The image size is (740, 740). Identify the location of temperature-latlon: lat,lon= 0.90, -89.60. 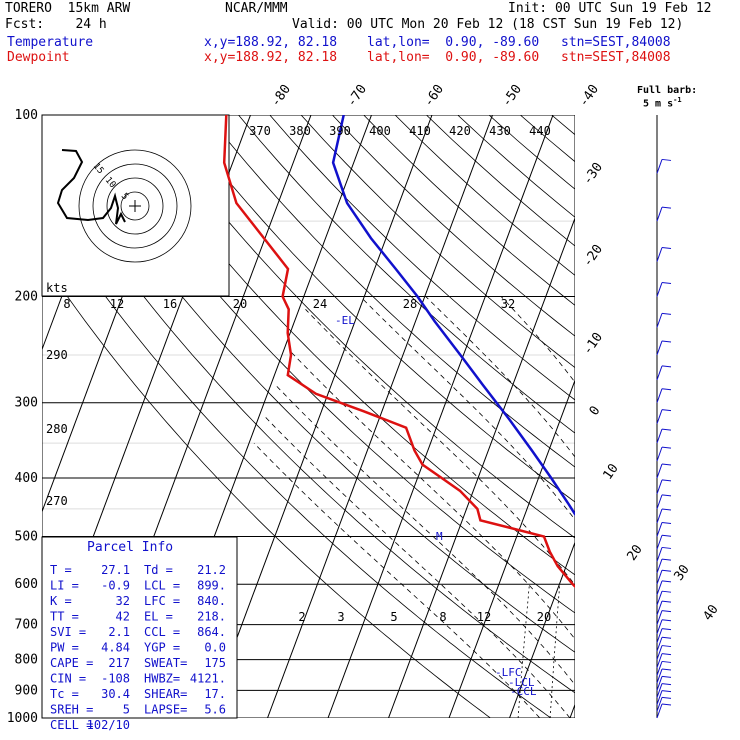
(453, 42).